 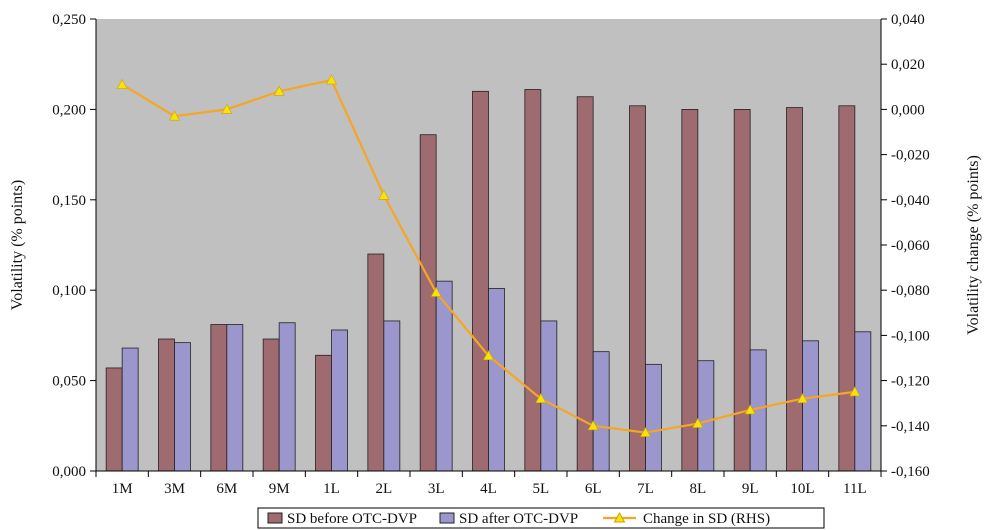 What do you see at coordinates (802, 489) in the screenshot?
I see `x-tick-label: 10L` at bounding box center [802, 489].